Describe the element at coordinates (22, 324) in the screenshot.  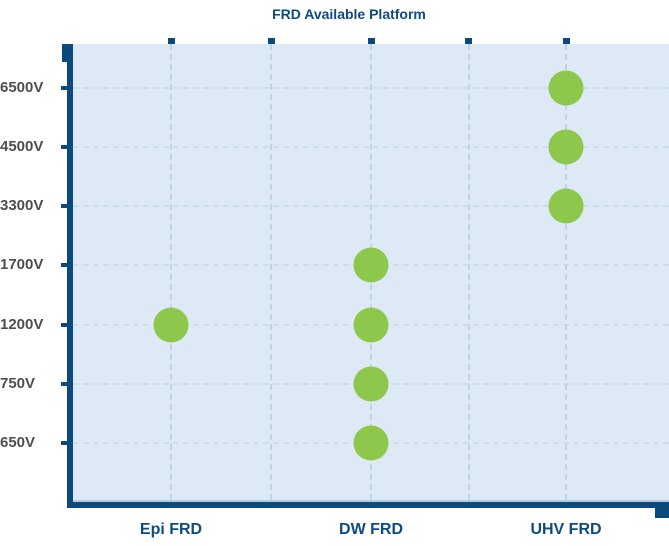
I see `y-axis-label: 1200V` at that location.